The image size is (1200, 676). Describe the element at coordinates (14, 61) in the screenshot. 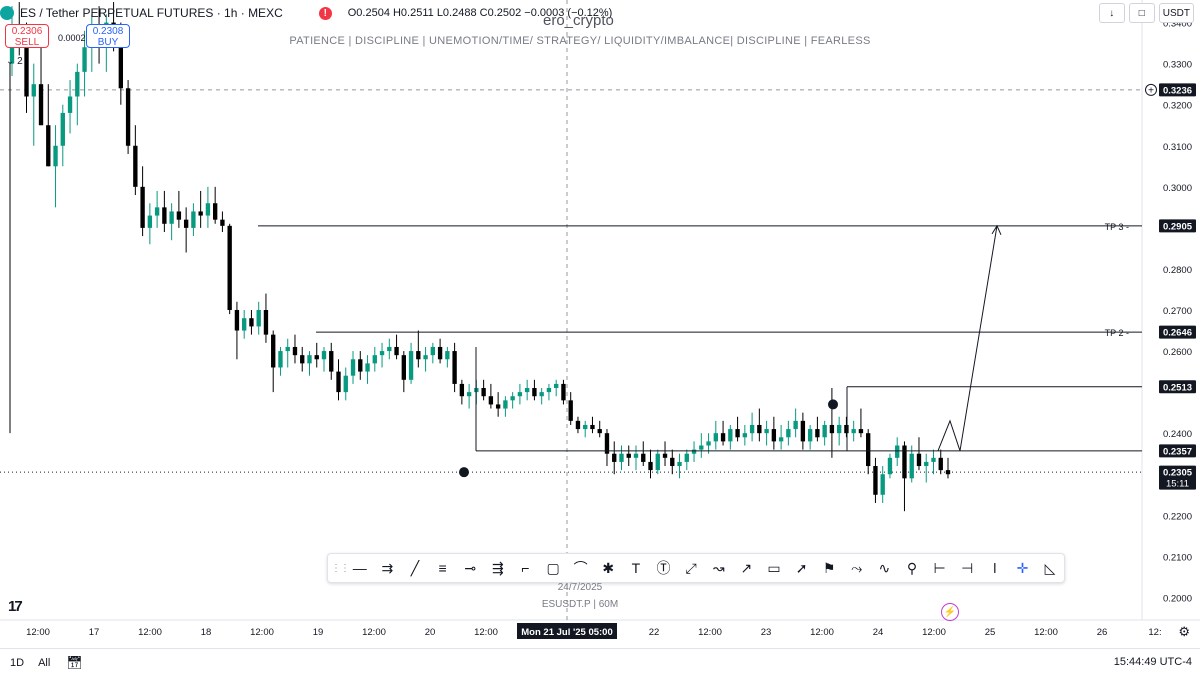

I see `indicator-collapse-toggle: ⌄ 2` at that location.